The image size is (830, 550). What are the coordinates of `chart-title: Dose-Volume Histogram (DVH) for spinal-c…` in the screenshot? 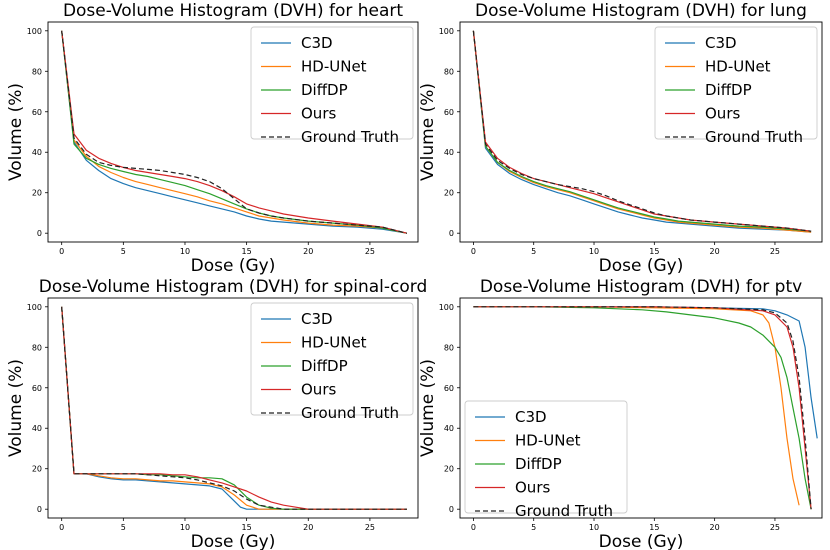 It's located at (233, 287).